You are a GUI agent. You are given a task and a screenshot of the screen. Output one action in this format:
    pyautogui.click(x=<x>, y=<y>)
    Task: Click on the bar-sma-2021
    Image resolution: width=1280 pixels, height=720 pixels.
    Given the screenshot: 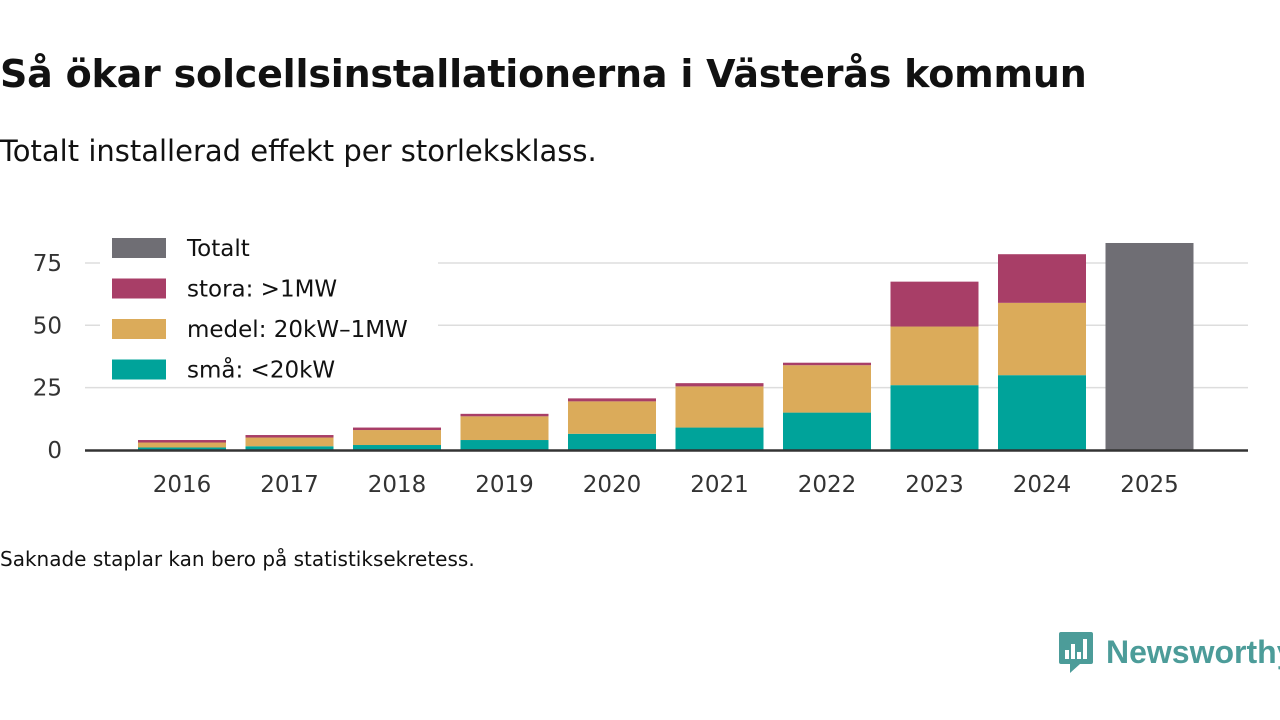 What is the action you would take?
    pyautogui.click(x=719, y=438)
    